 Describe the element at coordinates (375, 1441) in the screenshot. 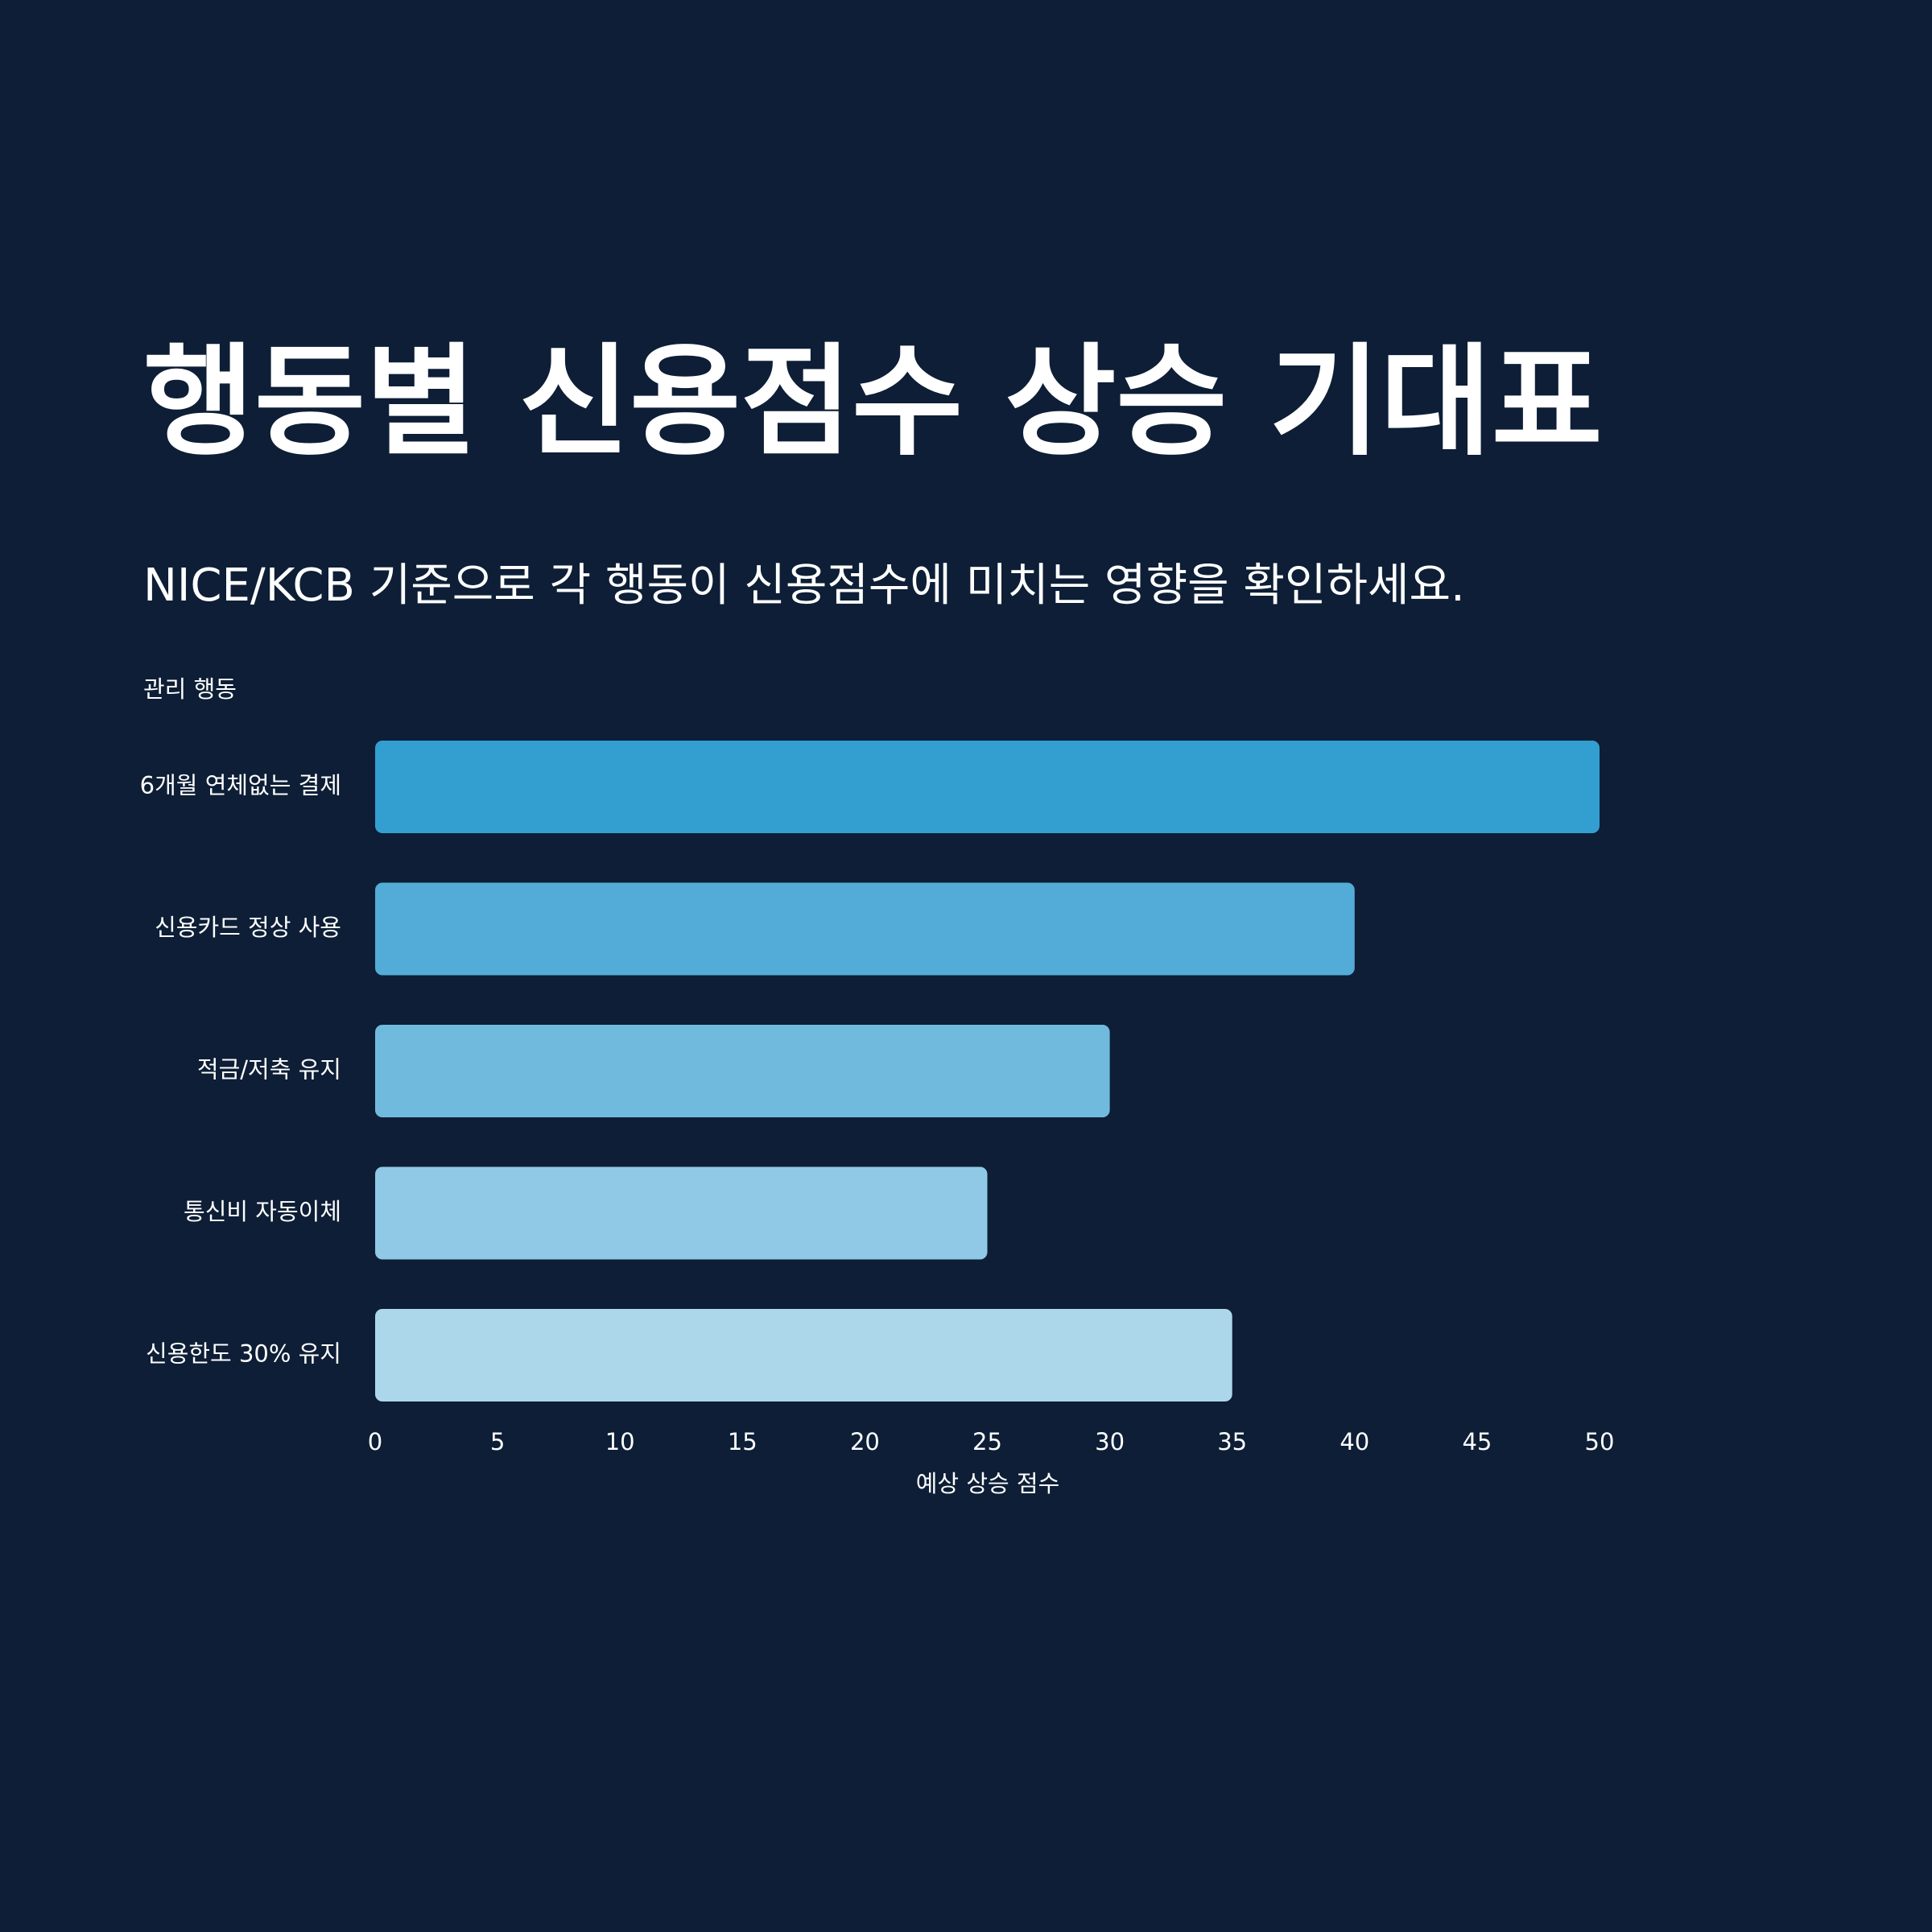

I see `x-tick-label-0: 0` at that location.